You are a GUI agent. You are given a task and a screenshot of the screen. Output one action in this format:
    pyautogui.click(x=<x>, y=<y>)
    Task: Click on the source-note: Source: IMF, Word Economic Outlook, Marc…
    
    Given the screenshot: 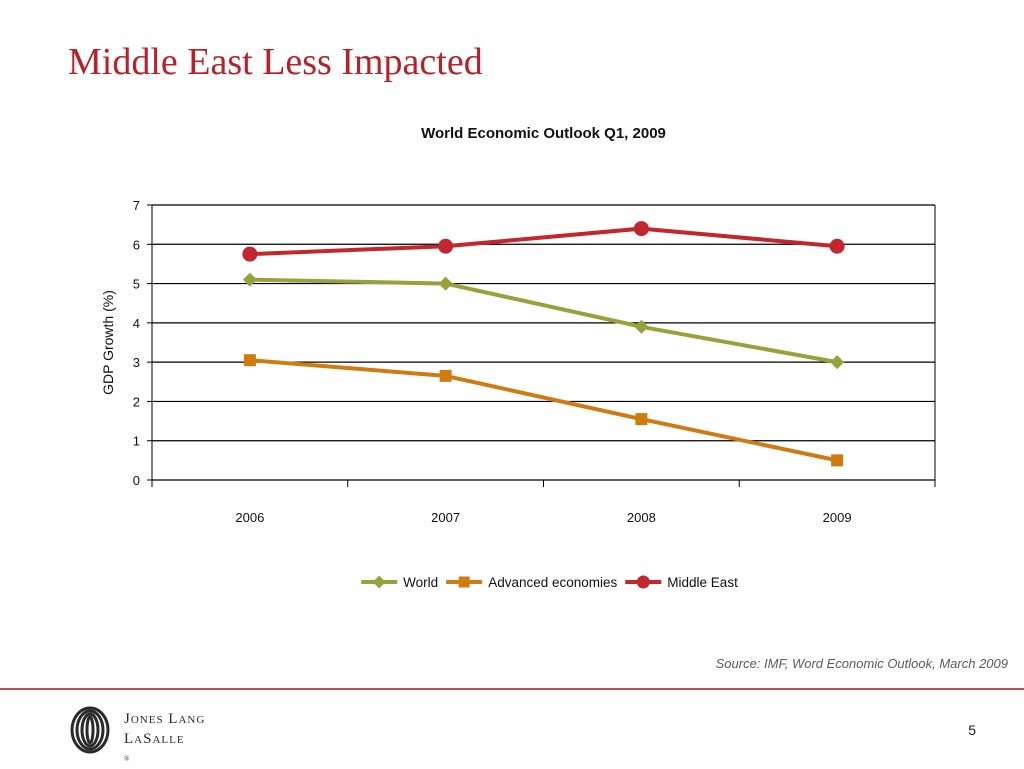 What is the action you would take?
    pyautogui.click(x=861, y=663)
    